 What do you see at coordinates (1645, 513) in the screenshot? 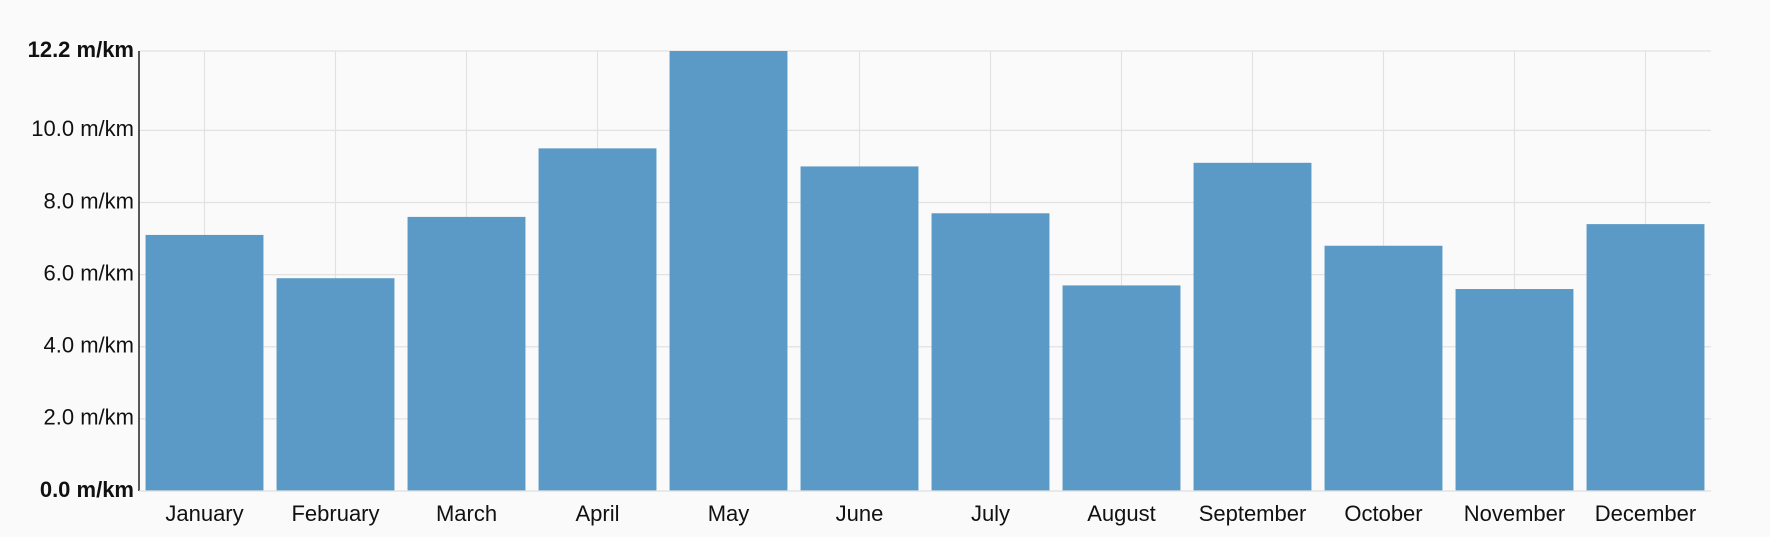
I see `x-tick-label: December` at bounding box center [1645, 513].